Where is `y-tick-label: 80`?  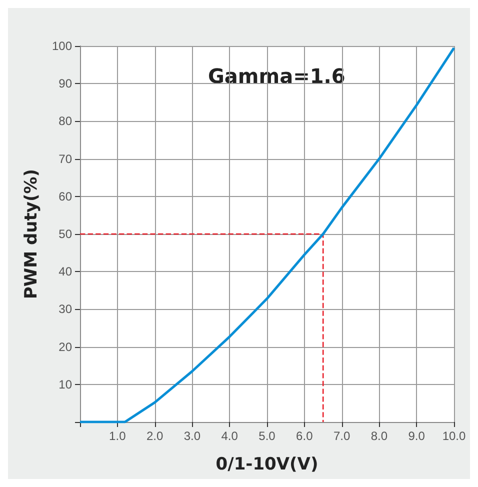
y-tick-label: 80 is located at coordinates (65, 121).